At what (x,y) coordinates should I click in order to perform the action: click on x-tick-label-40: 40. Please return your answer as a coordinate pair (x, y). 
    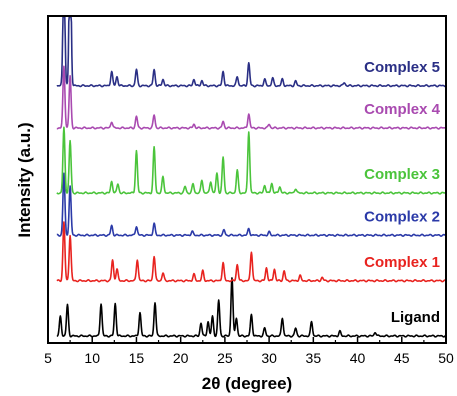
    Looking at the image, I should click on (358, 358).